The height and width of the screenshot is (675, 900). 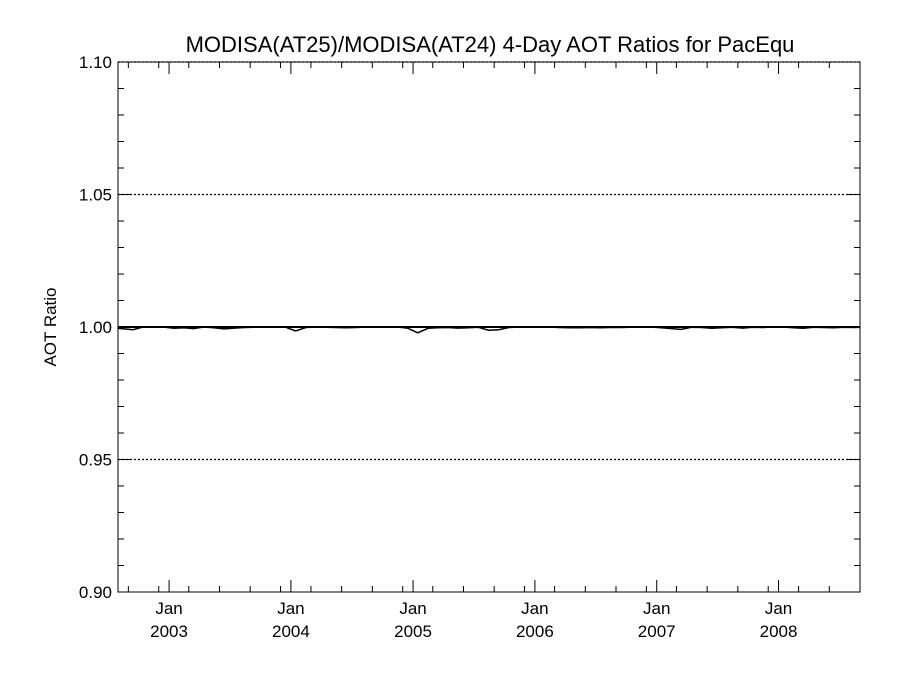 I want to click on x-tick-label-year: 2004, so click(x=291, y=631).